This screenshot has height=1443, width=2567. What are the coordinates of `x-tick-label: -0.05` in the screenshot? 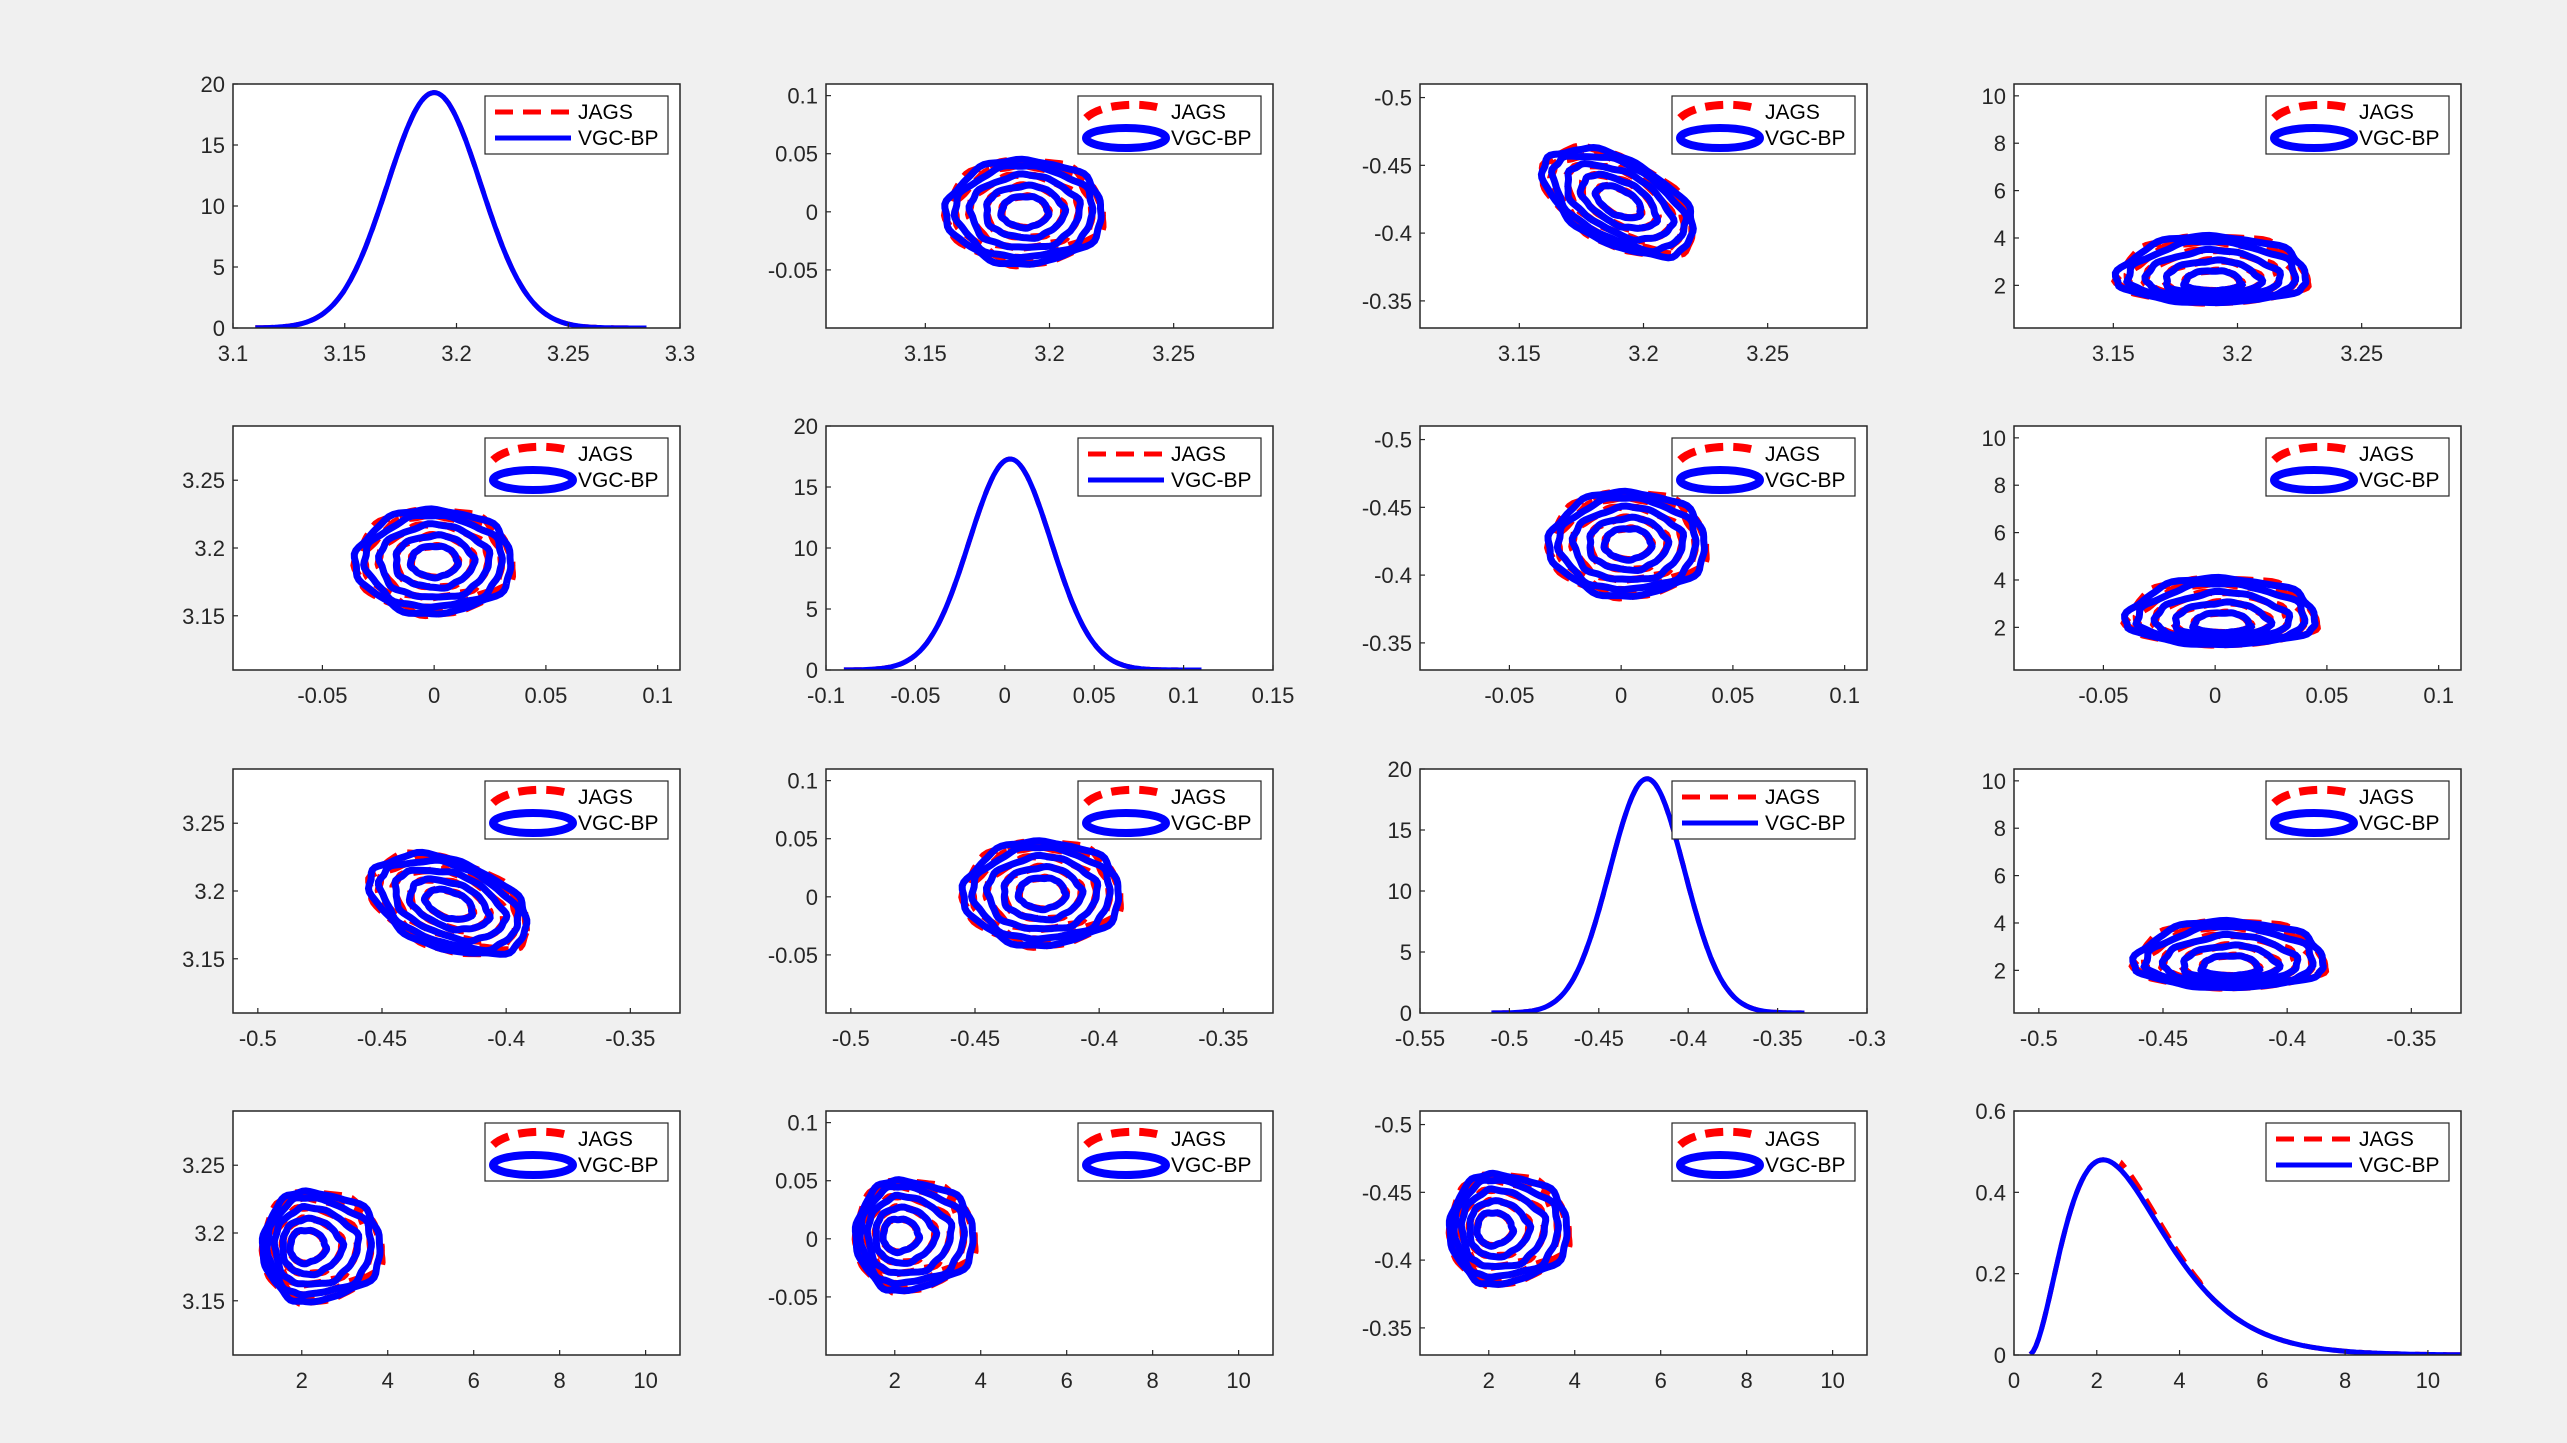 It's located at (322, 695).